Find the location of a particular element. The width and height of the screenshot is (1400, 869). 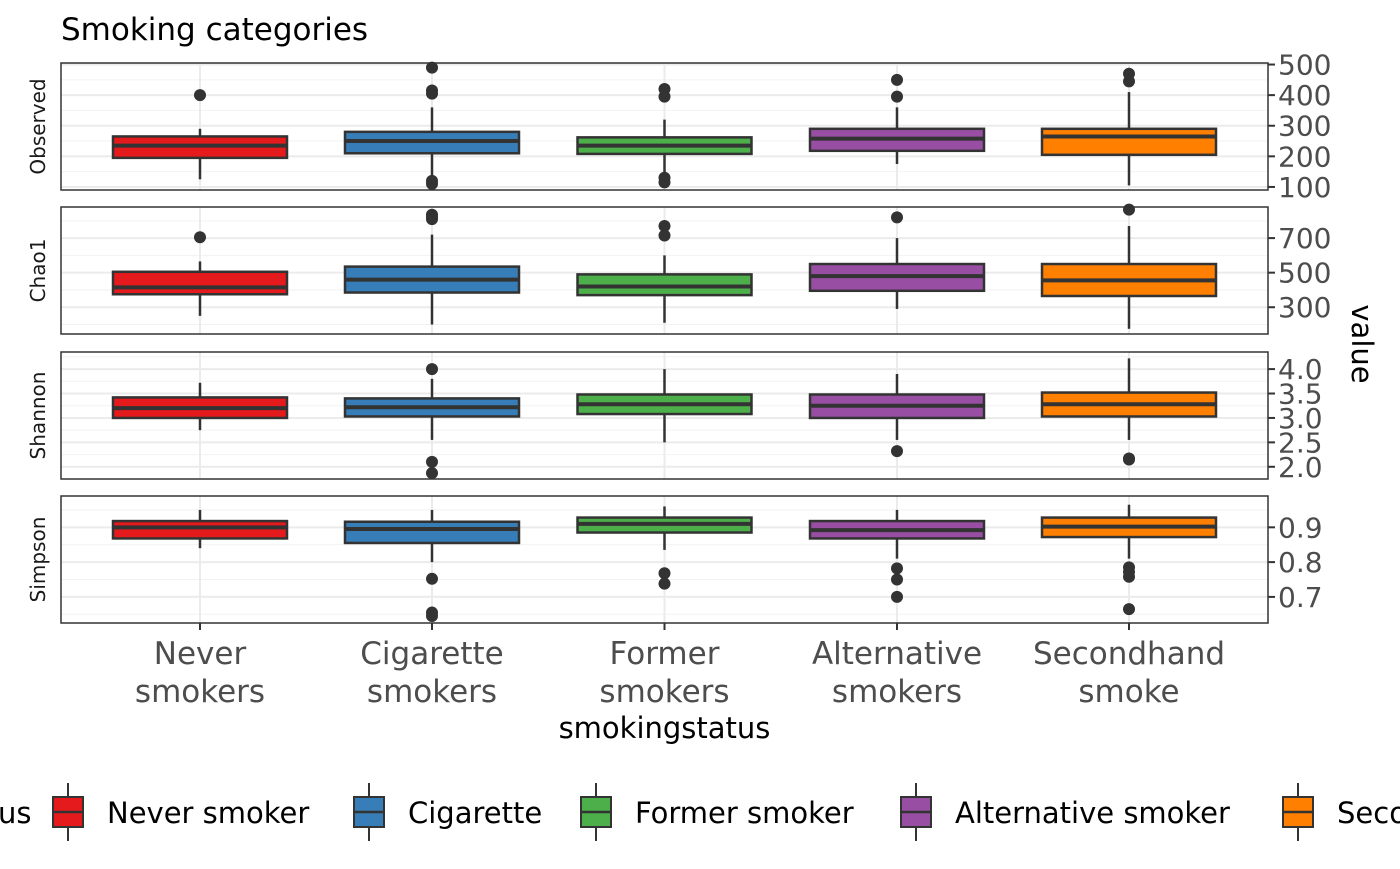

y-tick-label: 2.5 is located at coordinates (1300, 442).